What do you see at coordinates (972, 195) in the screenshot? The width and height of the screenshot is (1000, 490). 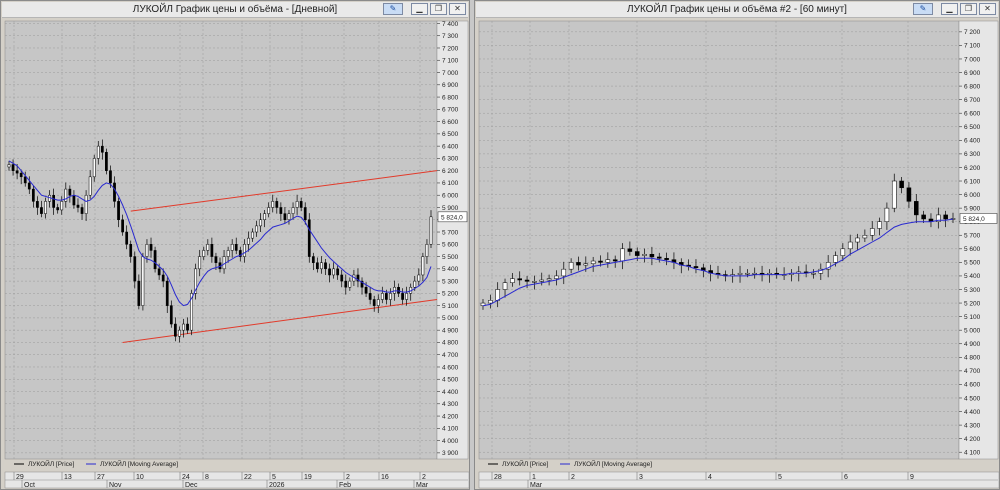 I see `y-tick-label: 6 000` at bounding box center [972, 195].